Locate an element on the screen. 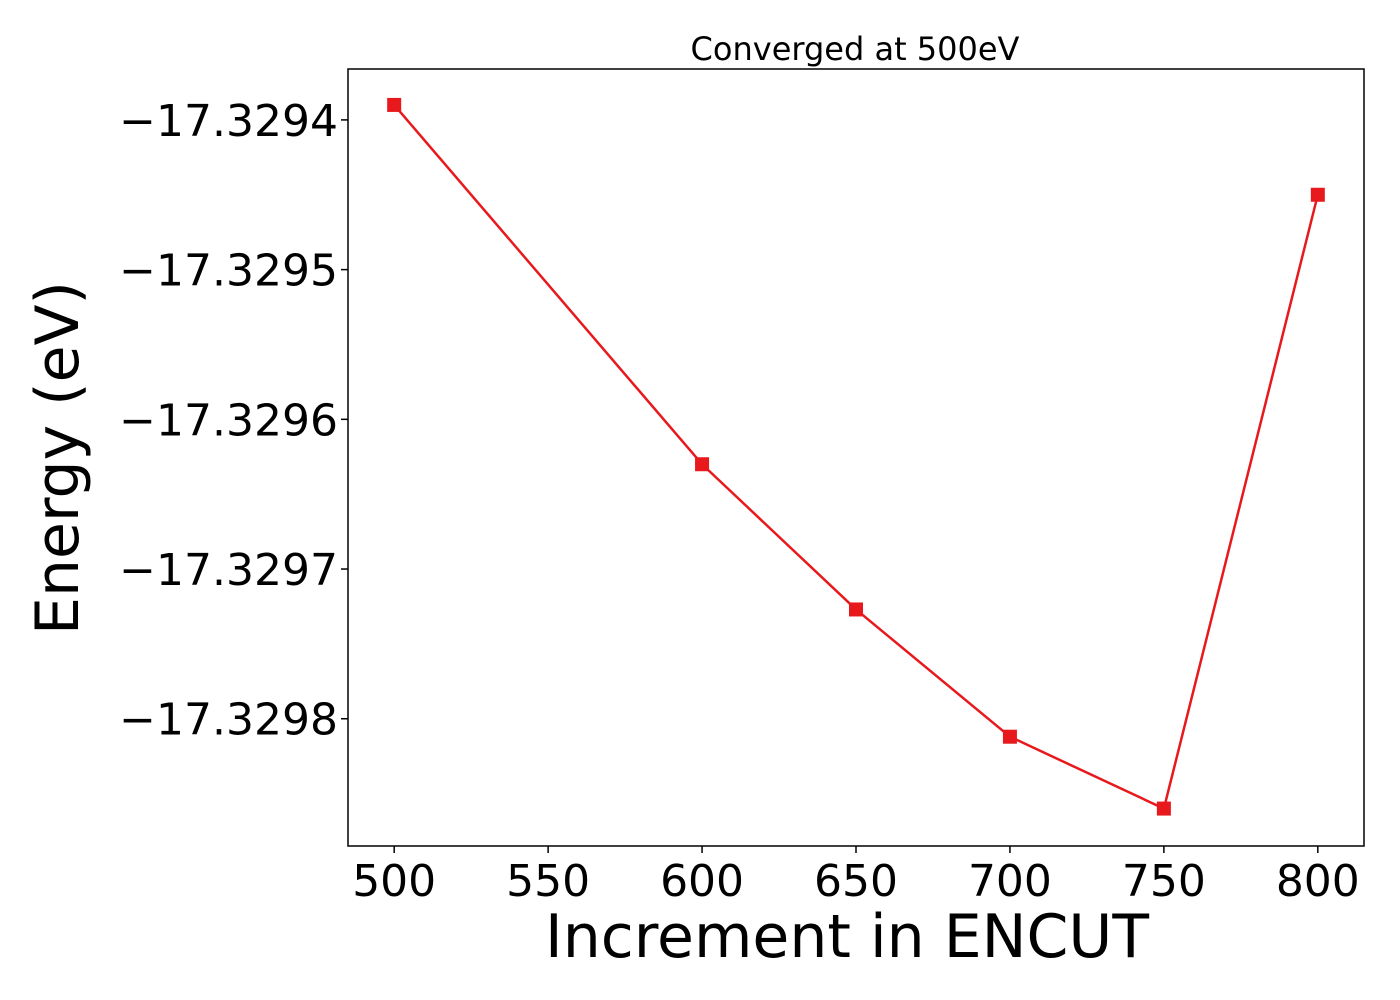  y-tick-label: −17.3294 is located at coordinates (228, 121).